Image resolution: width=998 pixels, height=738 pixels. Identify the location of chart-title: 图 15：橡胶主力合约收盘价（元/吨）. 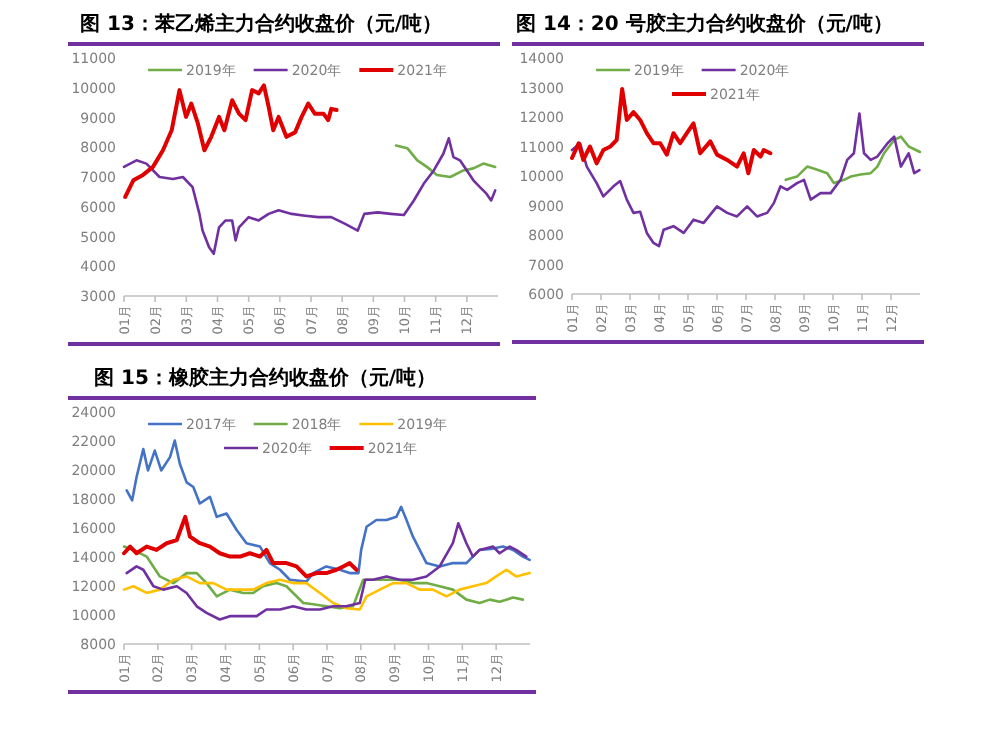
(265, 378).